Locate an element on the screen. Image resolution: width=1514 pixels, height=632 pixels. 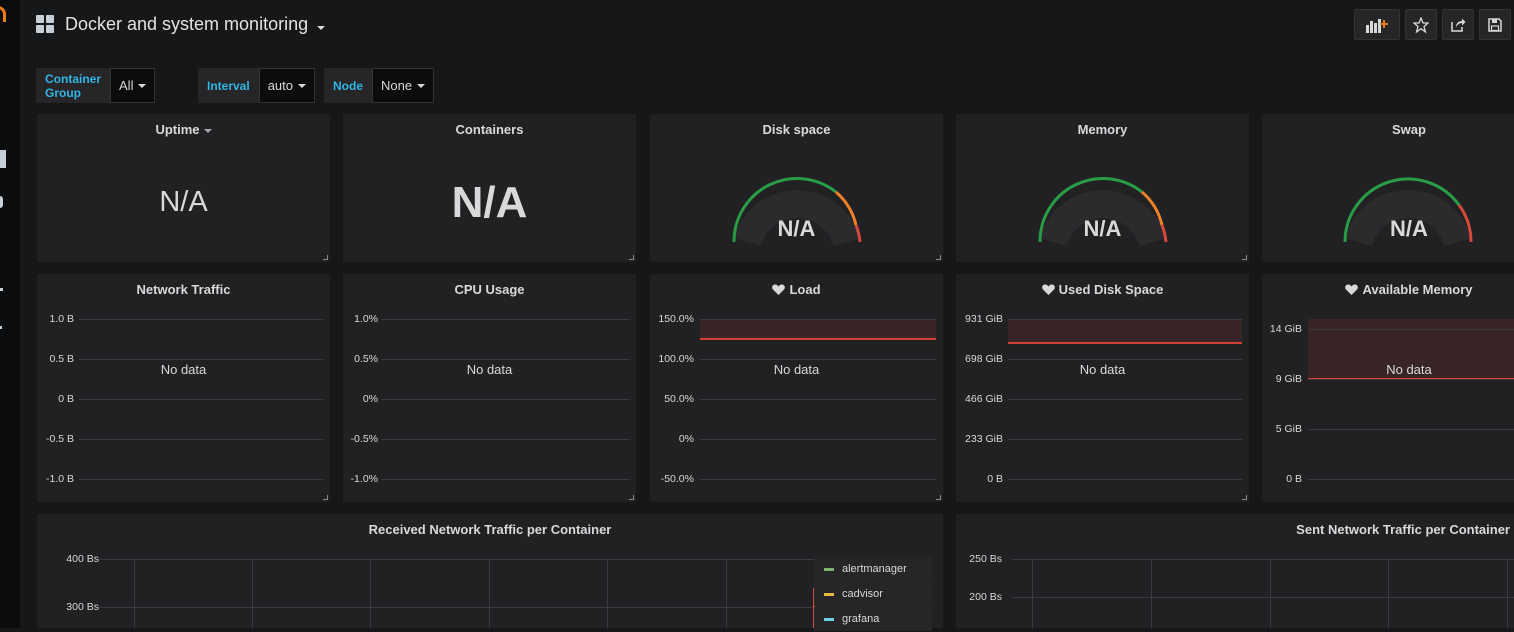
dashboard-grid-icon is located at coordinates (45, 24).